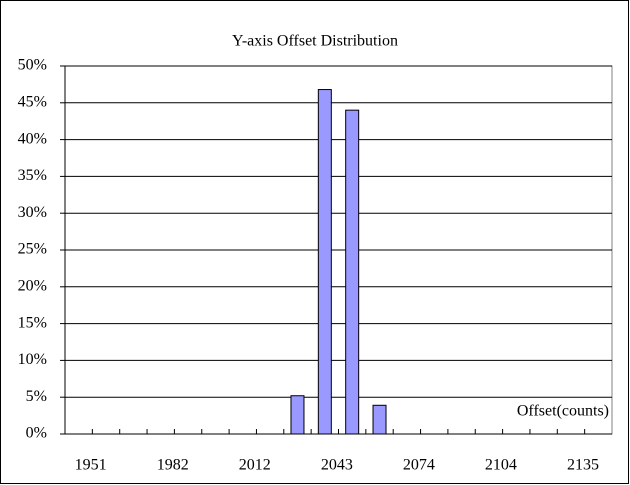 This screenshot has height=485, width=630. I want to click on y-tick-label: 0%, so click(36, 433).